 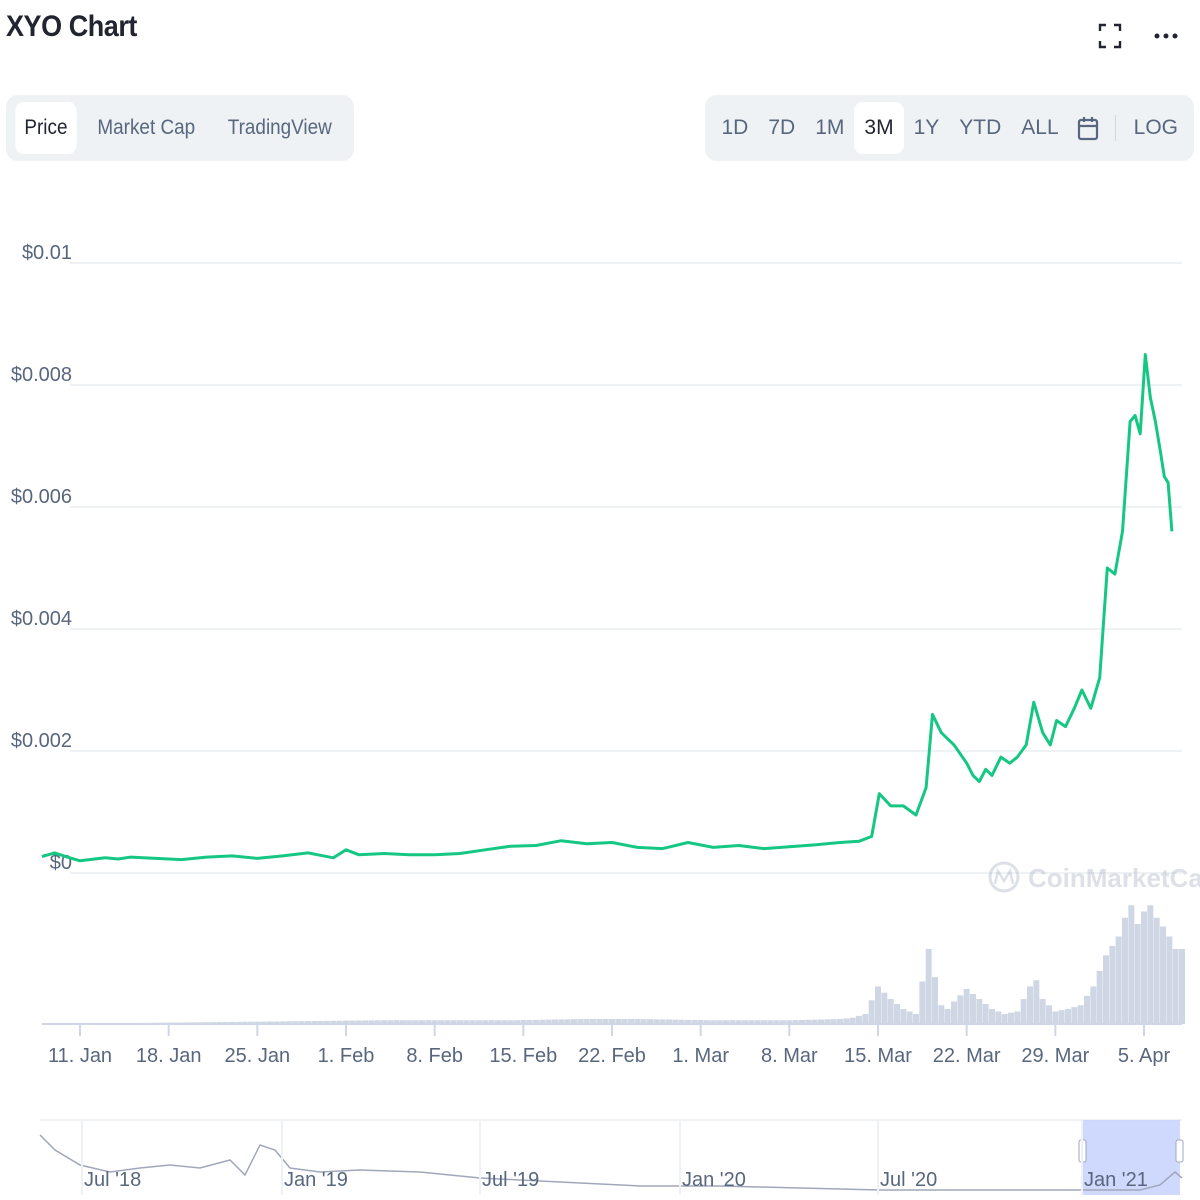 What do you see at coordinates (316, 1180) in the screenshot?
I see `navigator-tick-label: Jan '19` at bounding box center [316, 1180].